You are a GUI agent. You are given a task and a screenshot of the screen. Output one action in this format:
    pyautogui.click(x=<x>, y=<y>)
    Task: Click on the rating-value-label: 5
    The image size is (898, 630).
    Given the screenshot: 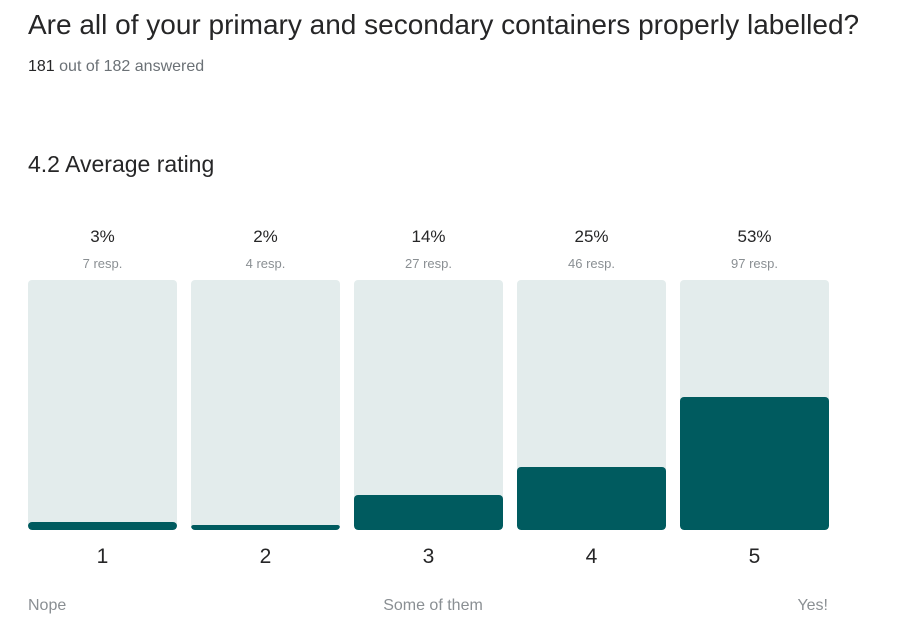 What is the action you would take?
    pyautogui.click(x=754, y=556)
    